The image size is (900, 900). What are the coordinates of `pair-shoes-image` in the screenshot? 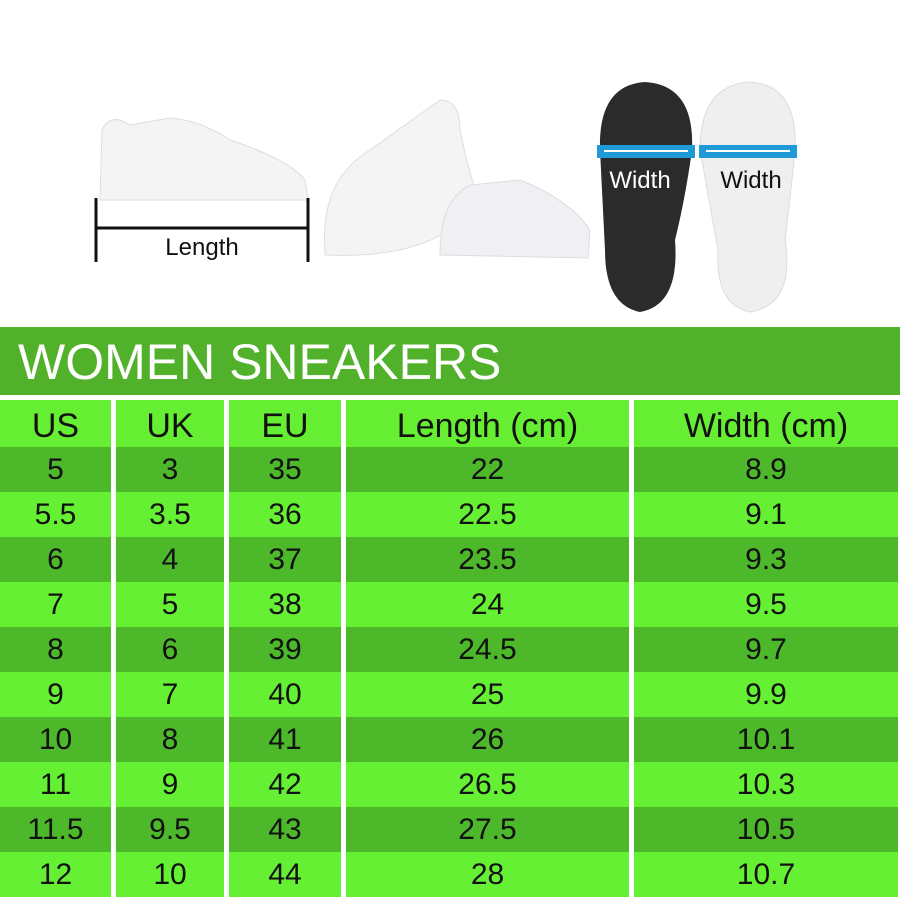 It's located at (457, 179).